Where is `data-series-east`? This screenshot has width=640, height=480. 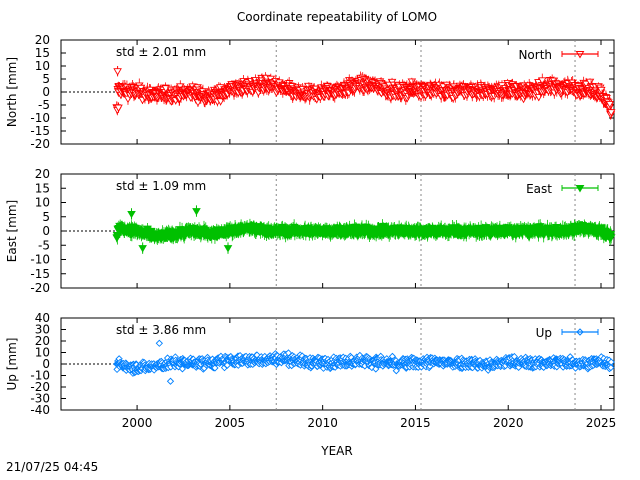 data-series-east is located at coordinates (364, 229).